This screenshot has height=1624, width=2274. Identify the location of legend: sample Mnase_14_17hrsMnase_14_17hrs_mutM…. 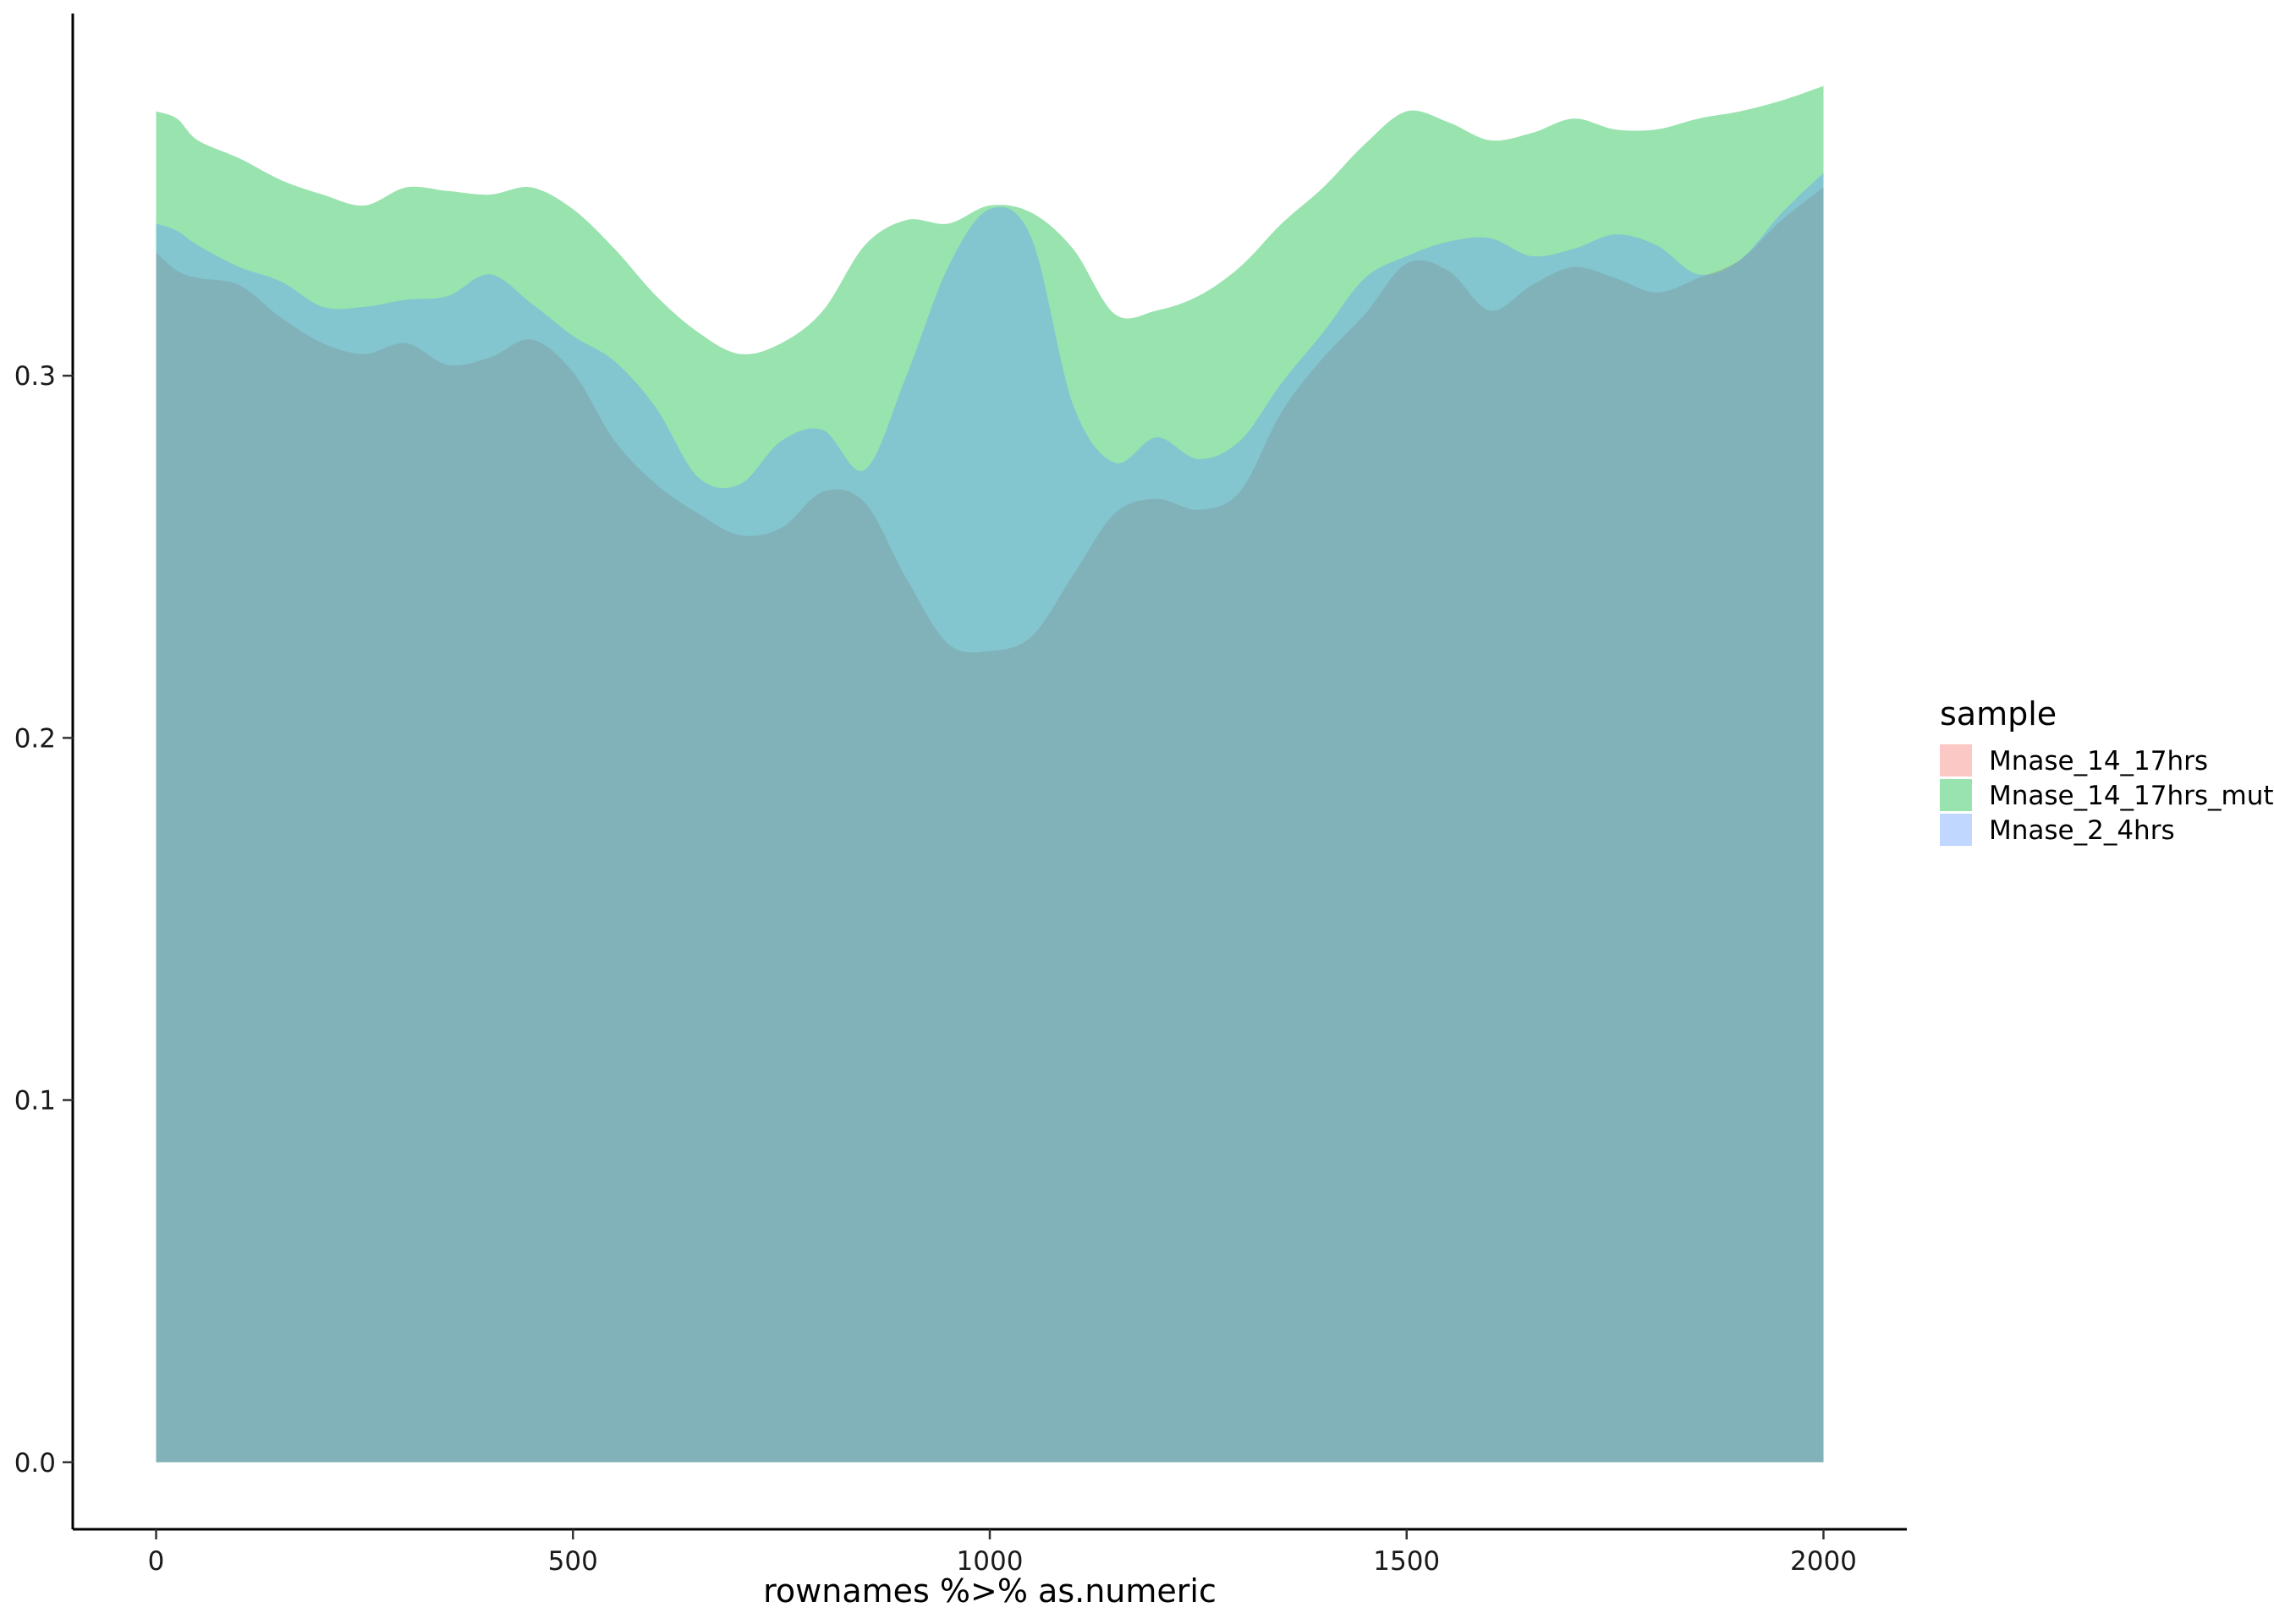
(2107, 770).